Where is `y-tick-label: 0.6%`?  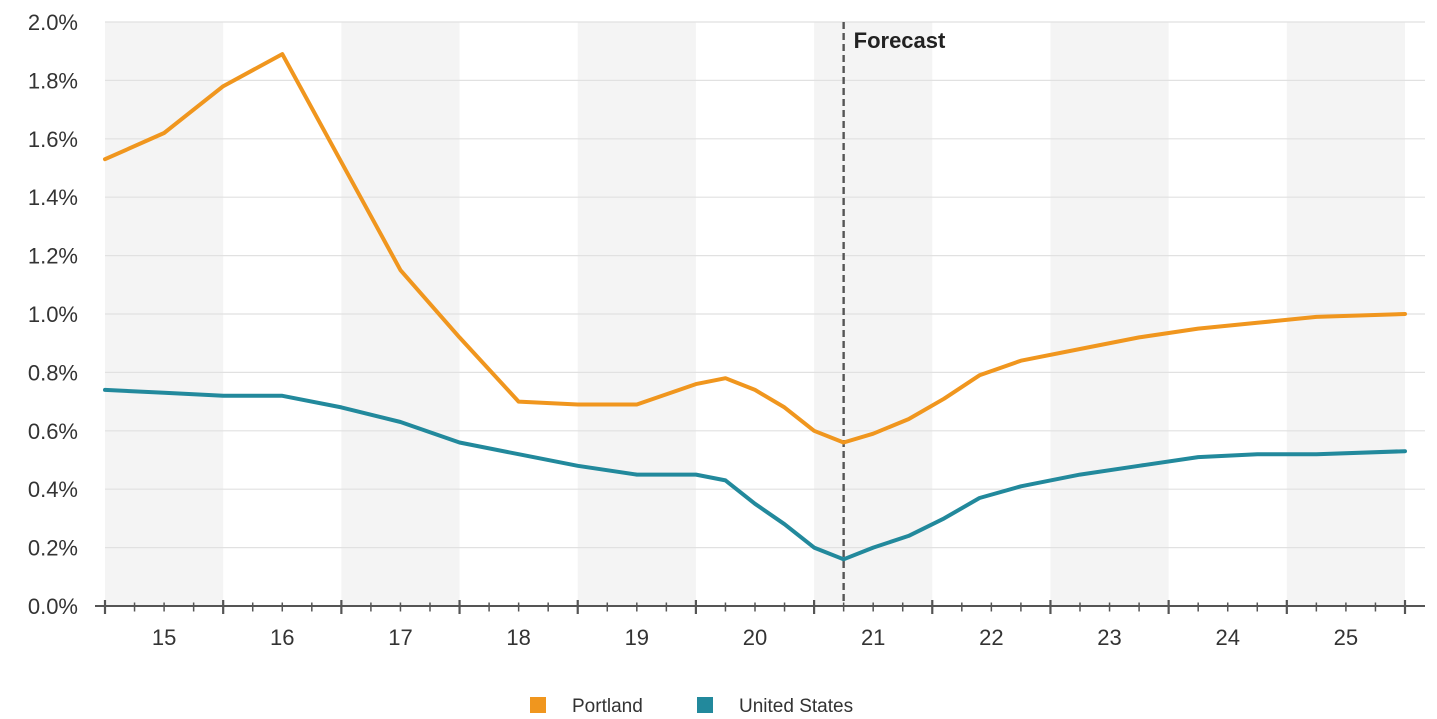 y-tick-label: 0.6% is located at coordinates (53, 431).